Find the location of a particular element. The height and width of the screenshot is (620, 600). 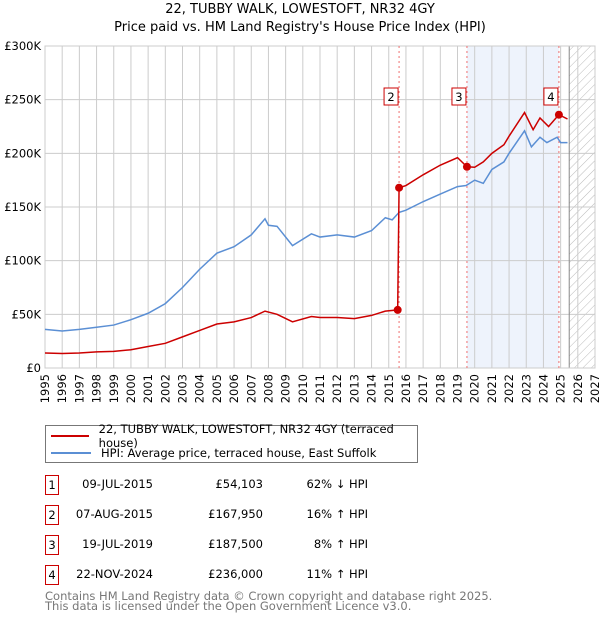

x-tick-label: 2022 is located at coordinates (509, 388).